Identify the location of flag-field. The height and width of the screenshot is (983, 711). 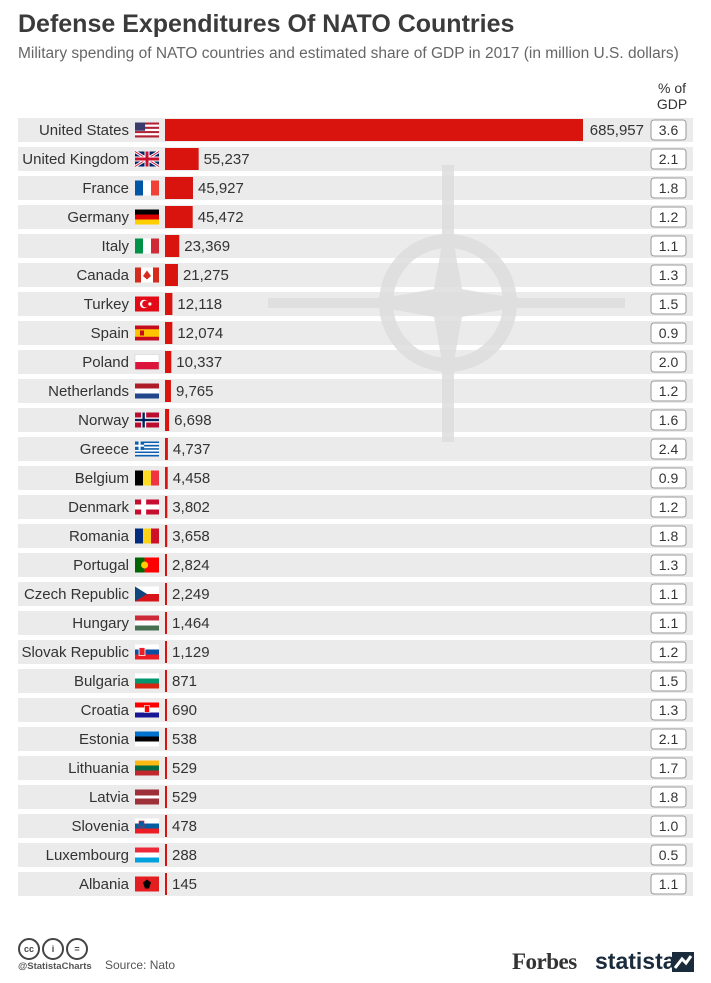
(151, 565).